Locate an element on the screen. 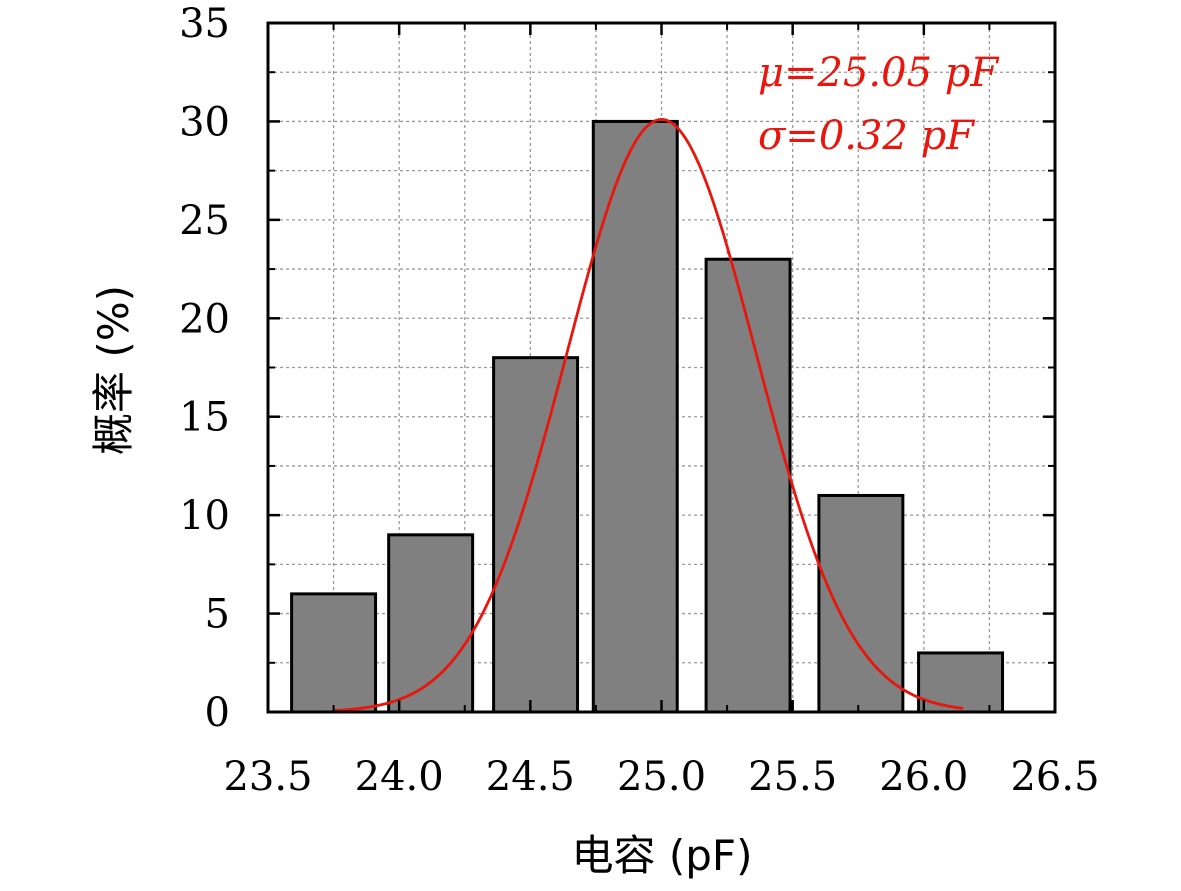  x-axis-title: 电容 (pF) is located at coordinates (662, 855).